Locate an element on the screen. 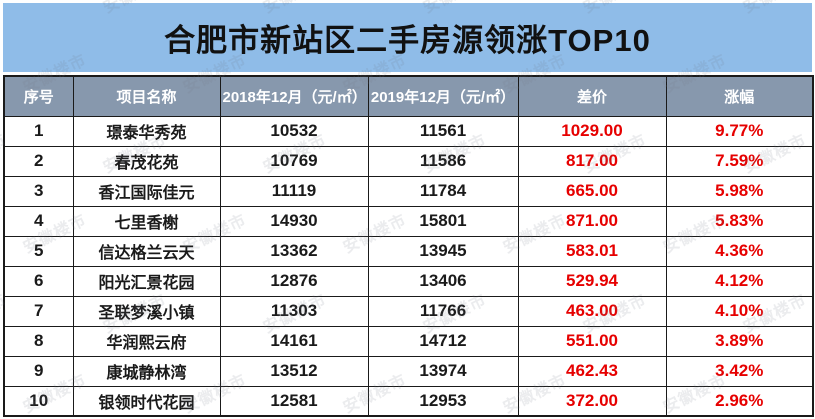 This screenshot has width=815, height=419. cell-rank: 4 is located at coordinates (38, 221).